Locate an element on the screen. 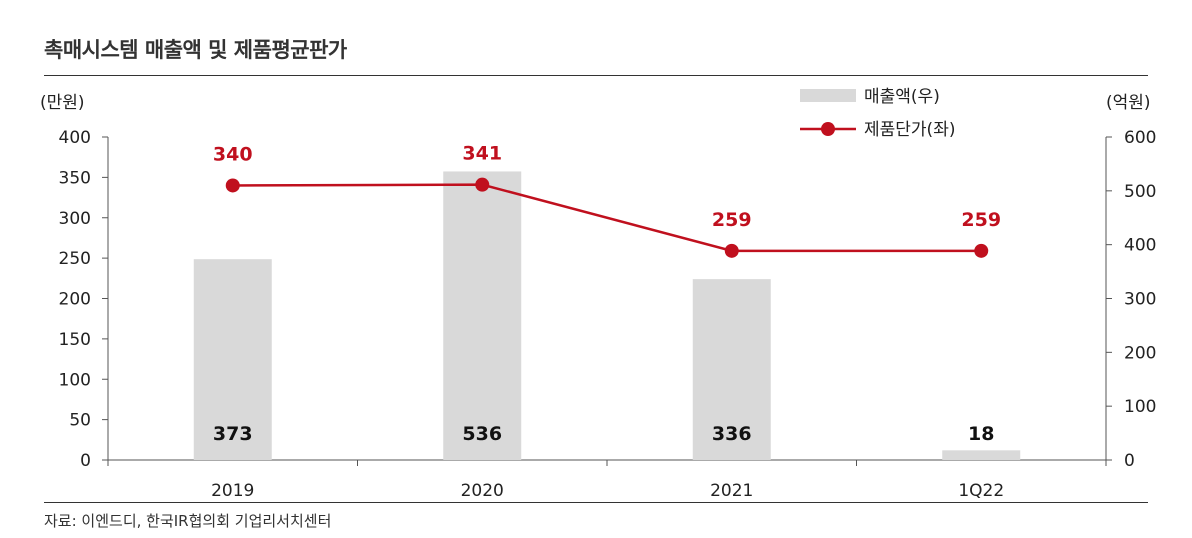  left-tick-label: 200 is located at coordinates (75, 300).